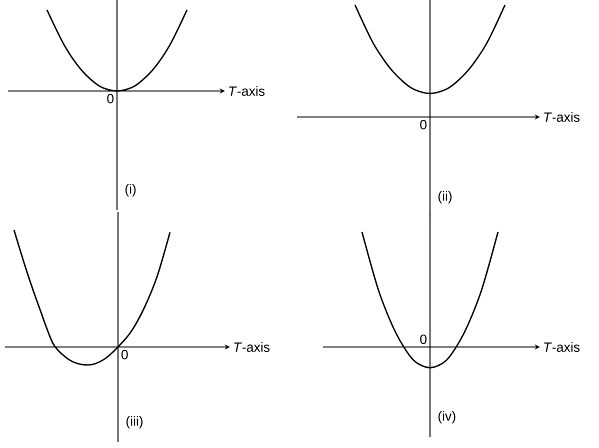 The width and height of the screenshot is (599, 448). Describe the element at coordinates (447, 417) in the screenshot. I see `text: (iv)` at that location.